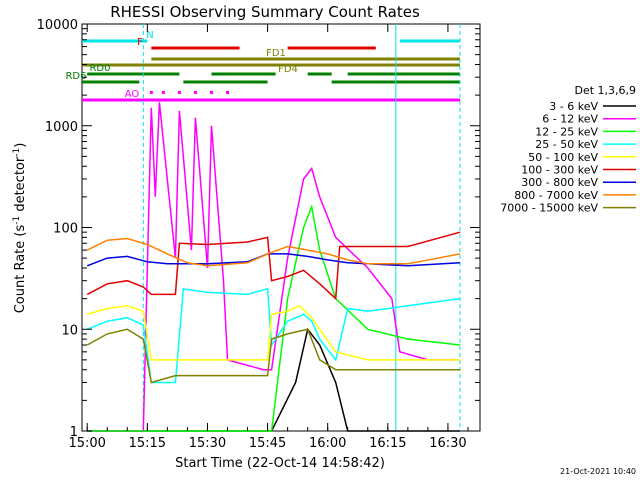 The width and height of the screenshot is (640, 480). I want to click on legend-entry-label: 25 - 50 keV, so click(566, 144).